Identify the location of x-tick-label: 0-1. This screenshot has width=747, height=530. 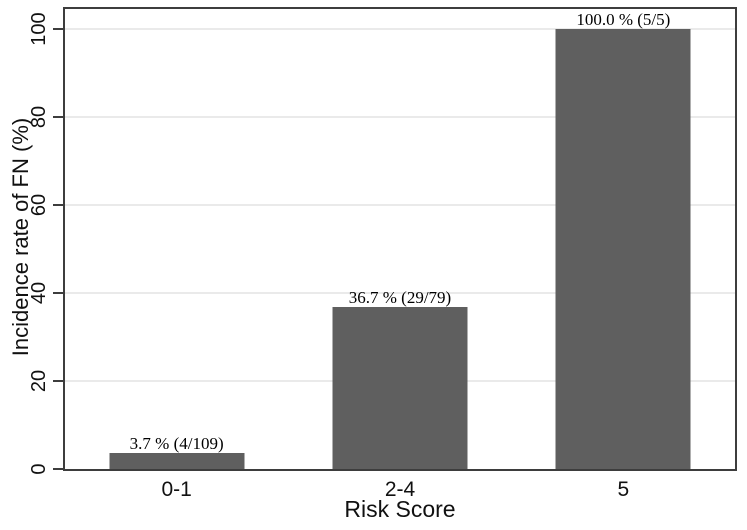
(176, 489).